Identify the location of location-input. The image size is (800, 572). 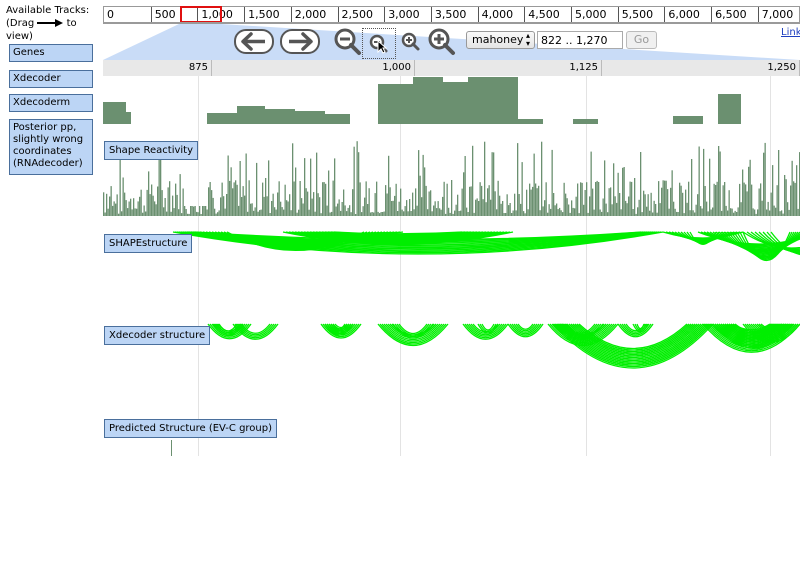
(580, 40).